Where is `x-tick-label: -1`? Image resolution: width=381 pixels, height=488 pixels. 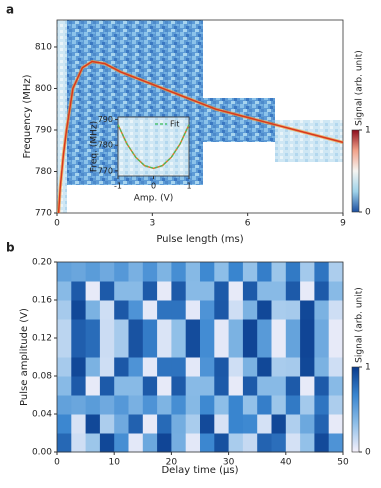
x-tick-label: -1 is located at coordinates (118, 186).